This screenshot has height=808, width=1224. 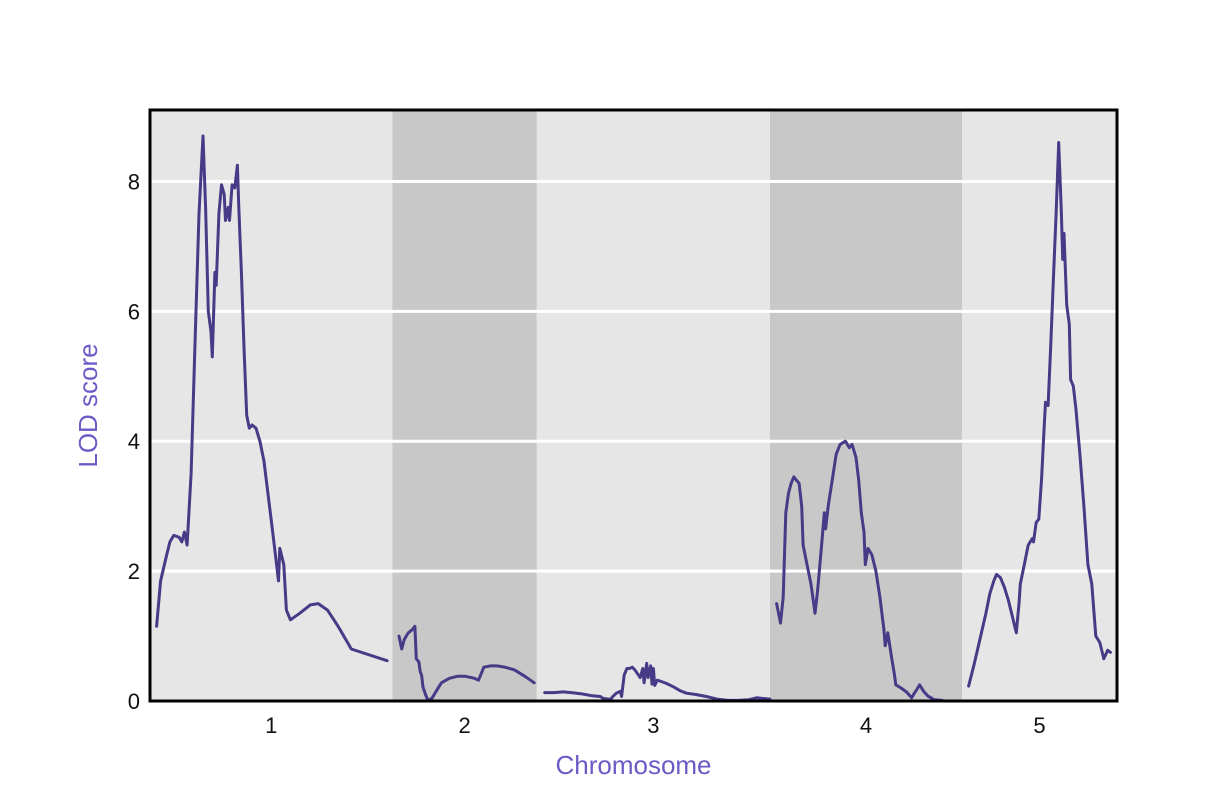 What do you see at coordinates (272, 398) in the screenshot?
I see `lod-line-segment-chr1` at bounding box center [272, 398].